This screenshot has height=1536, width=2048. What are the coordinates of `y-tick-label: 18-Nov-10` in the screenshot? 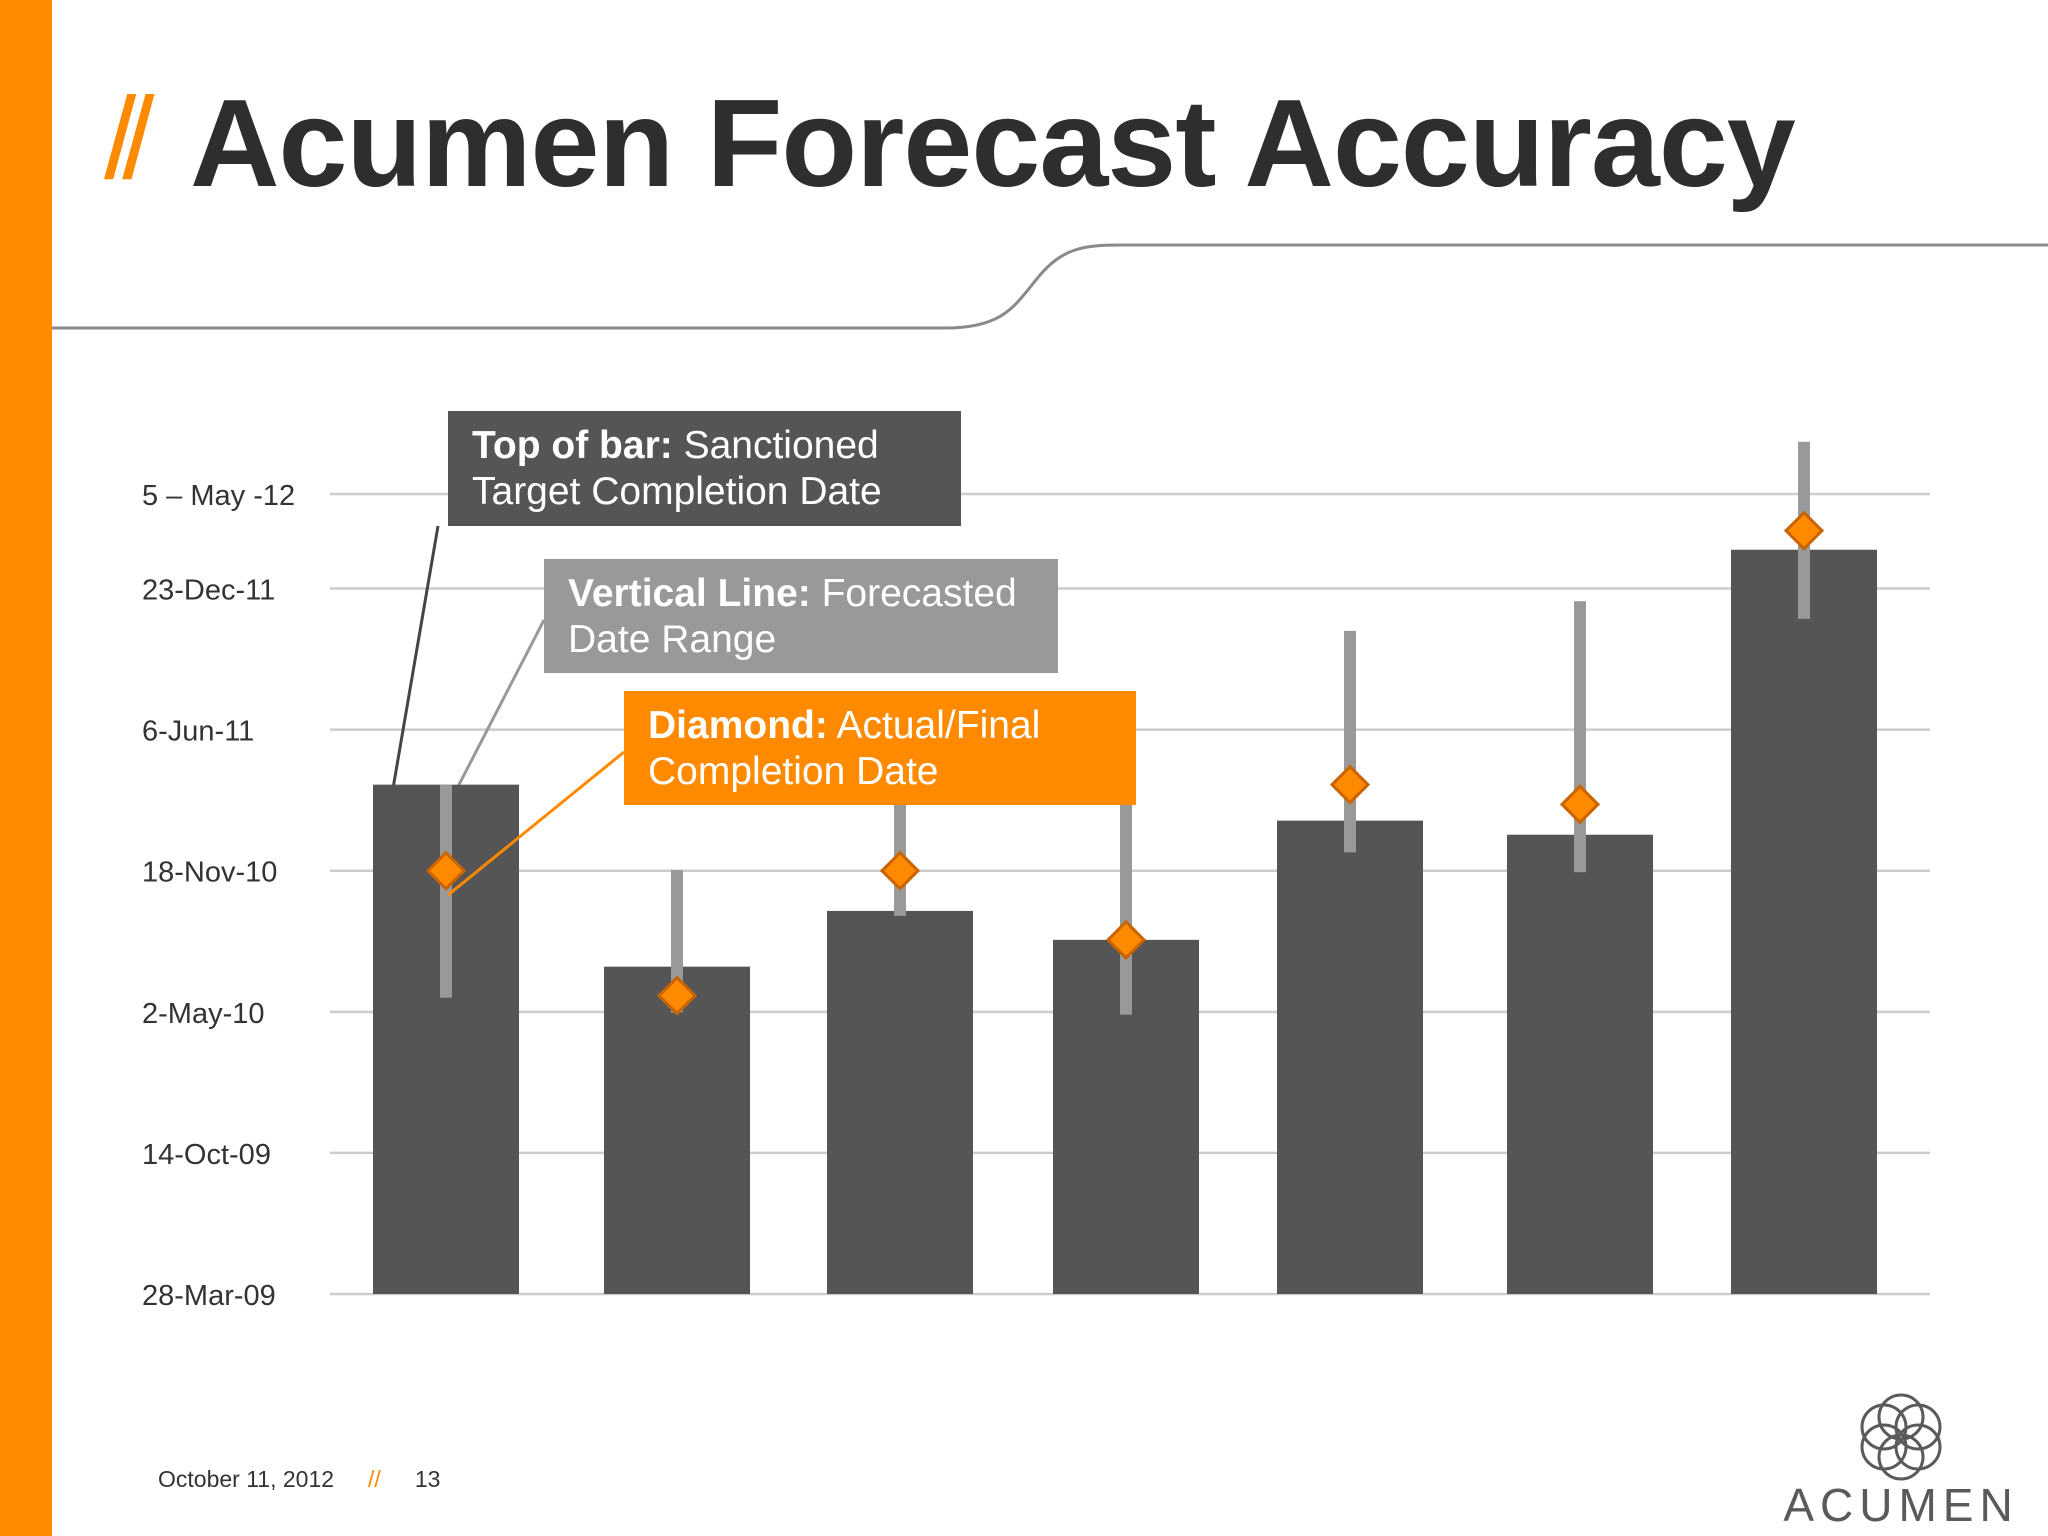 It's located at (209, 873).